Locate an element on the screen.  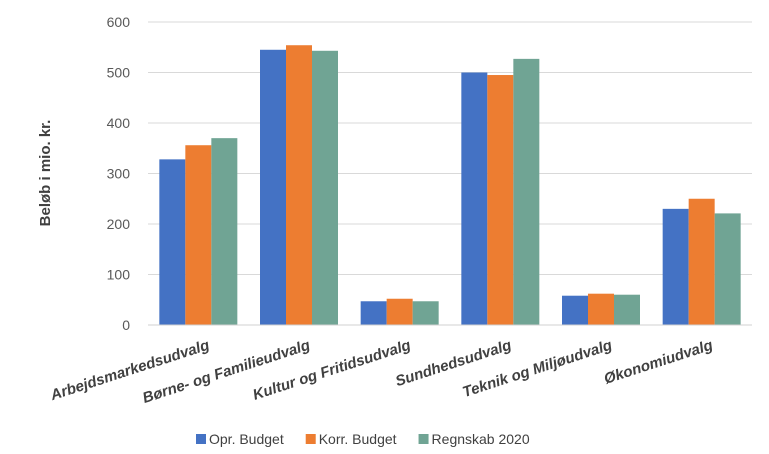
legend-label: Opr. Budget is located at coordinates (246, 439).